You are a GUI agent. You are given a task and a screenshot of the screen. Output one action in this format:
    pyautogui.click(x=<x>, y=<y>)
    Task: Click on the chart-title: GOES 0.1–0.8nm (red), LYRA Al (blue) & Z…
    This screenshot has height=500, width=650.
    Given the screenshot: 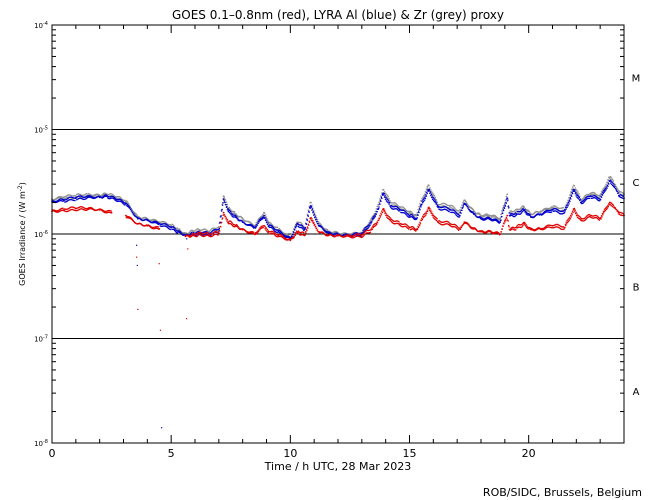 What is the action you would take?
    pyautogui.click(x=338, y=15)
    